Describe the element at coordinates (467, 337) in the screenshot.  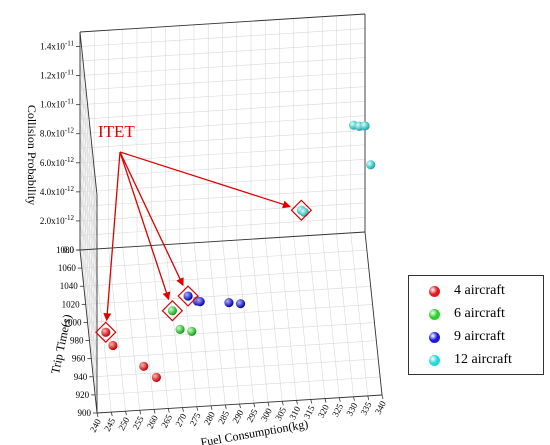
I see `legend-item-9-aircraft: 9 aircraft` at that location.